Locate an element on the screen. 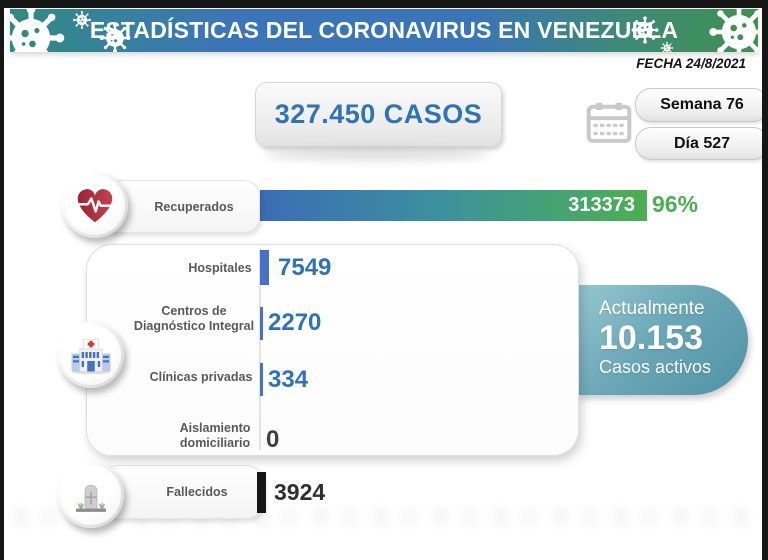  facility-bar-clinicas is located at coordinates (261, 379).